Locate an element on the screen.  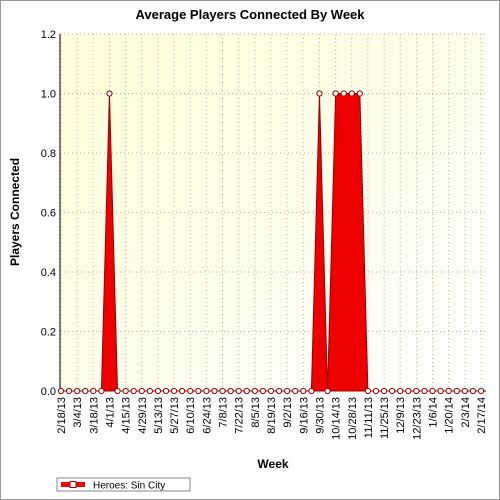
x-tick-label: 3/4/13 is located at coordinates (78, 412).